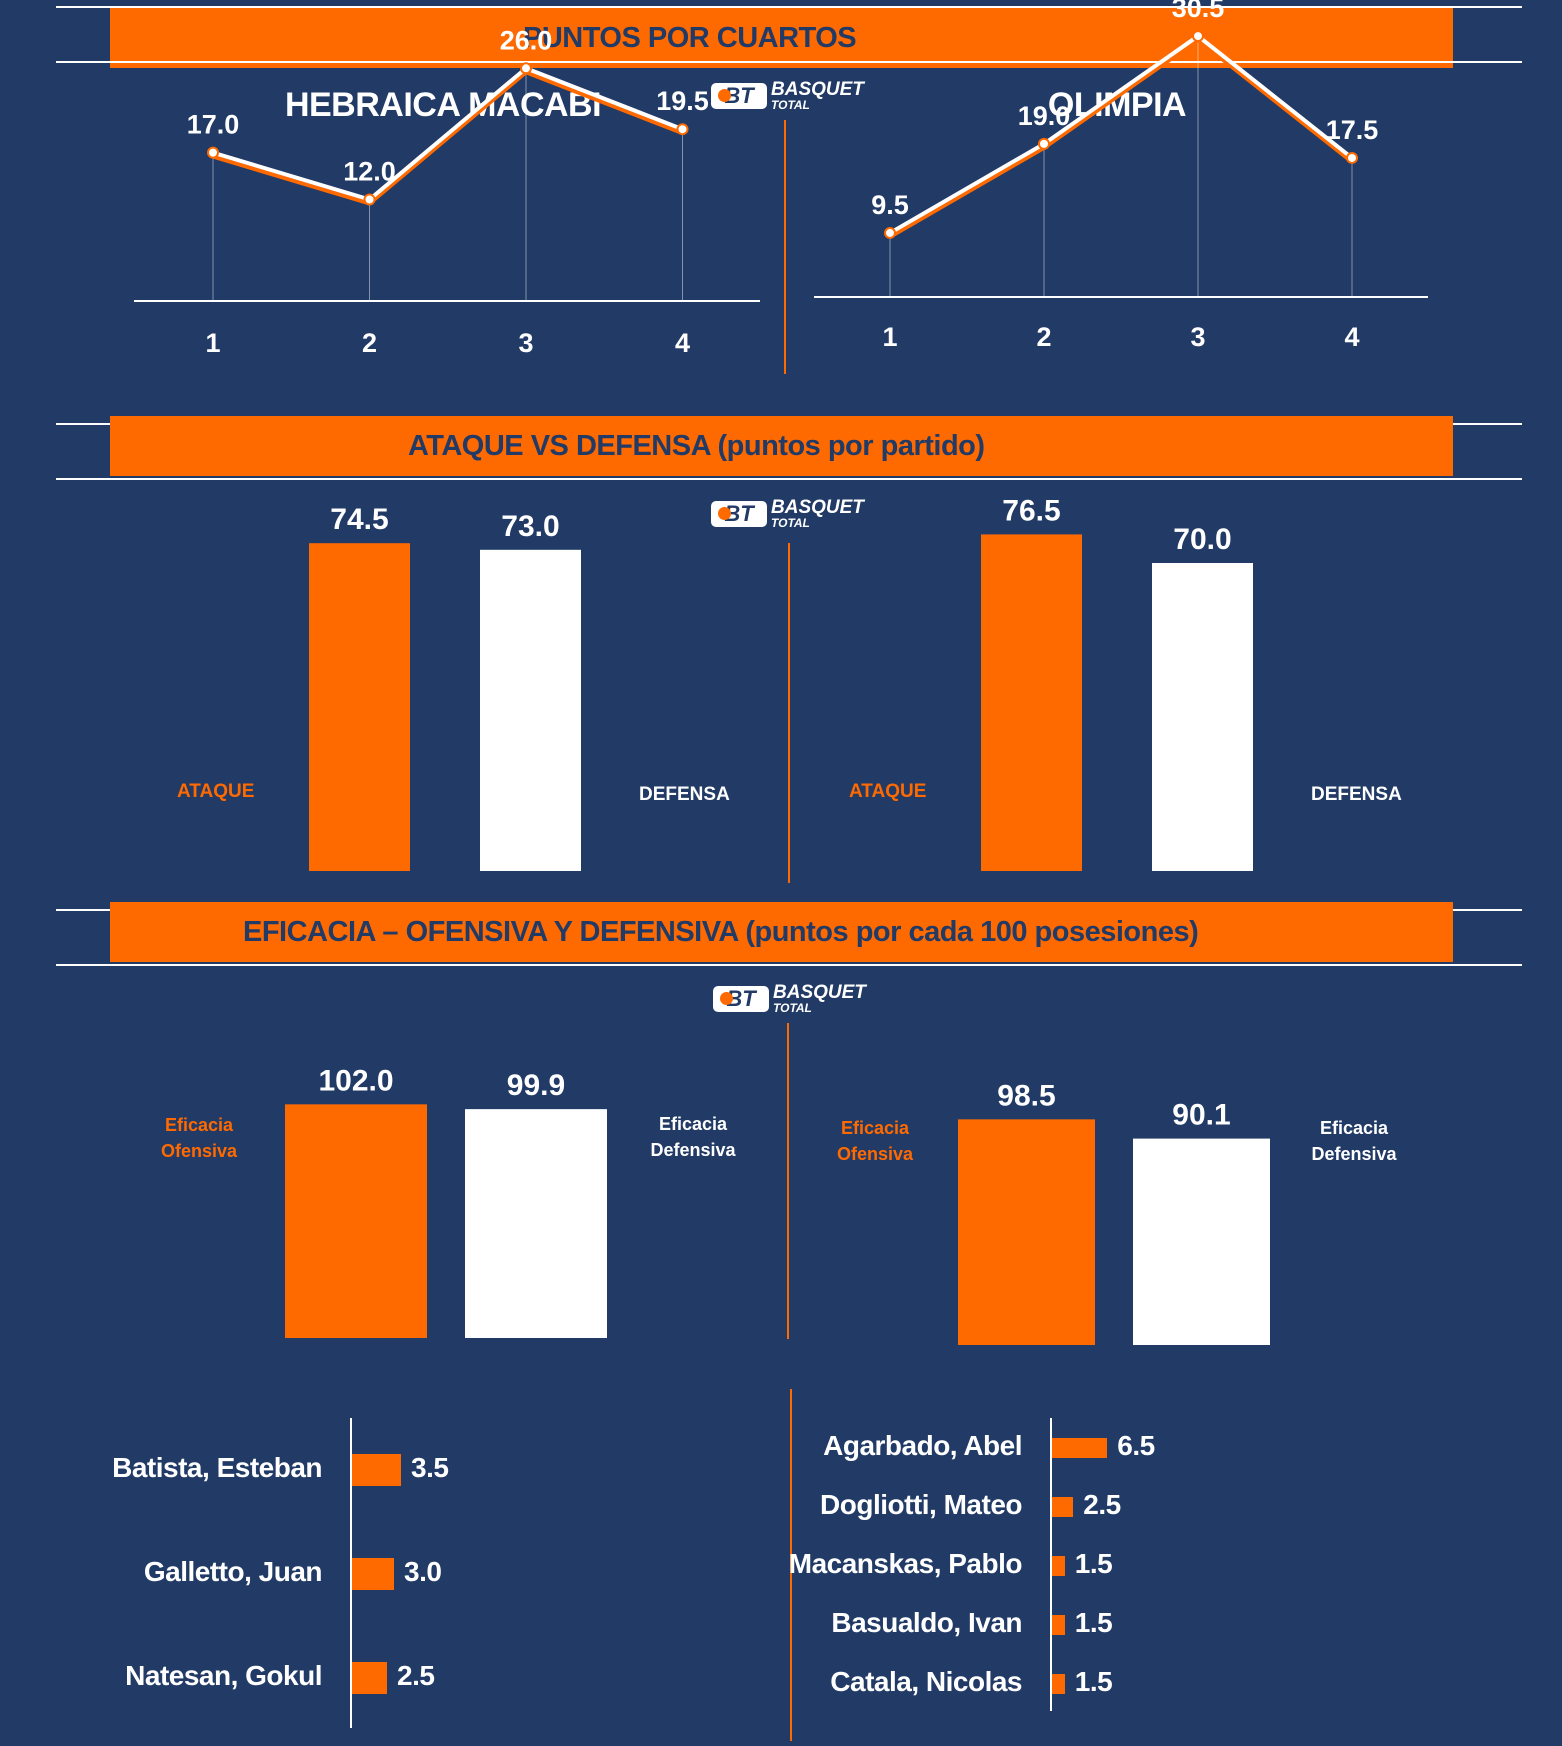 This screenshot has height=1746, width=1562. Describe the element at coordinates (443, 105) in the screenshot. I see `team-name-left: HEBRAICA MACABI` at that location.